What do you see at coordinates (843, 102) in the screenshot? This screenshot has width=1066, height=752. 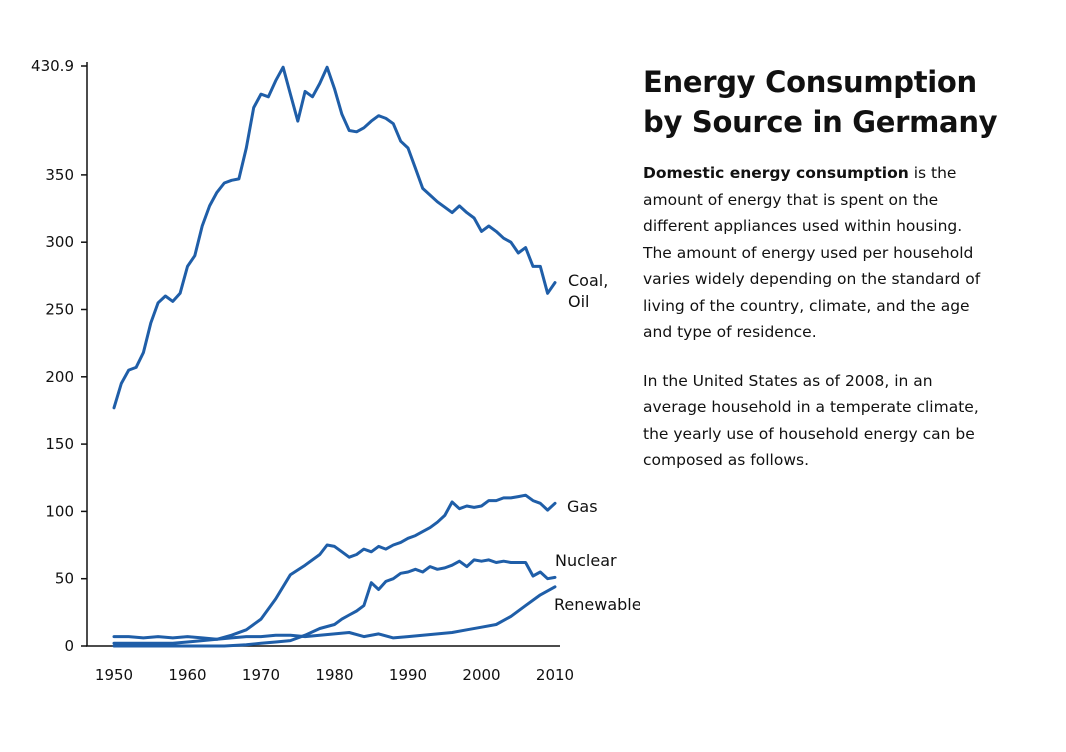 I see `chart-title: Energy Consumption by Source in Germany` at bounding box center [843, 102].